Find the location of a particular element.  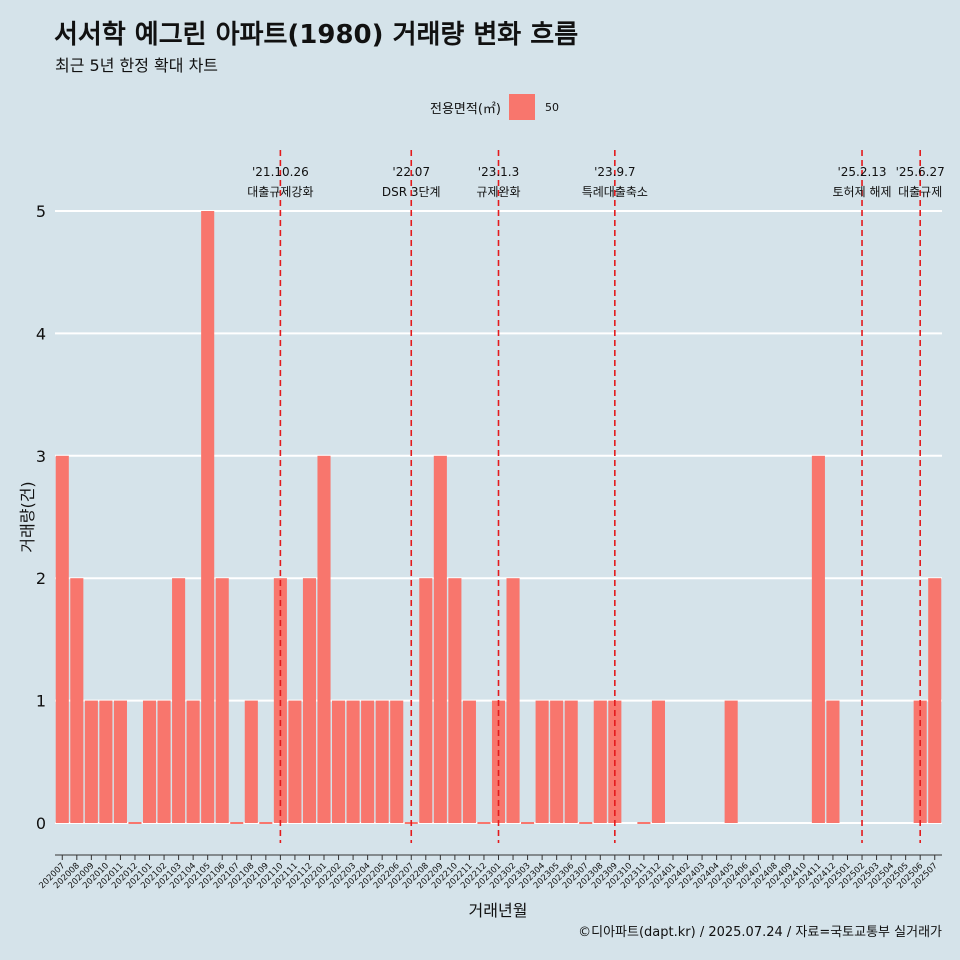

chart-title: 서서학 예그린 아파트(1980) 거래량 변화 흐름 is located at coordinates (316, 35).